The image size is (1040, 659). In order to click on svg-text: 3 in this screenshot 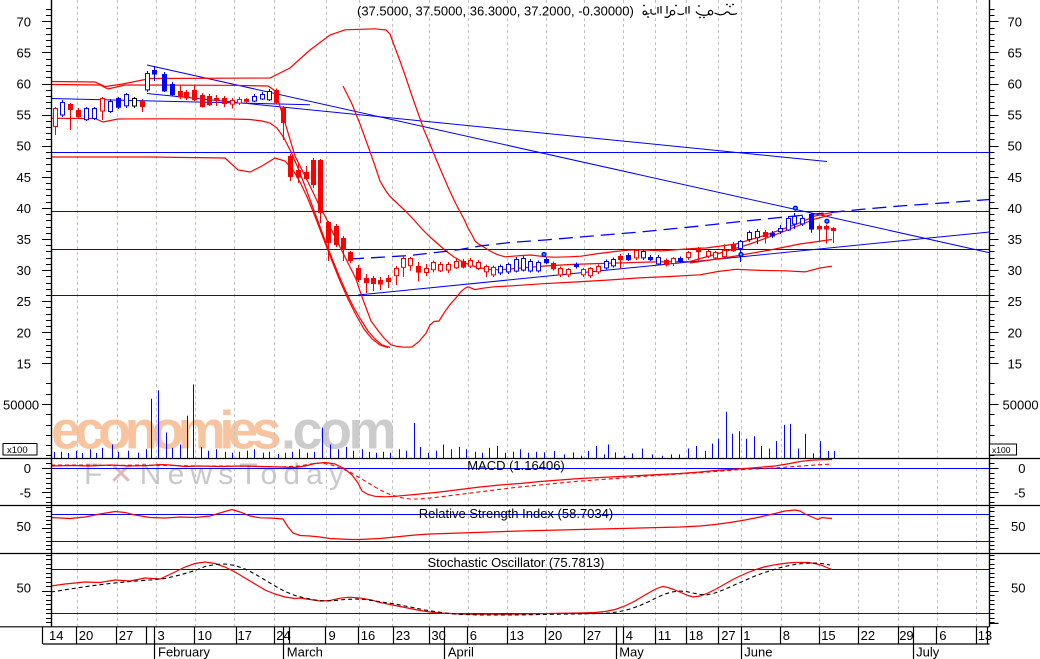, I will do `click(161, 635)`.